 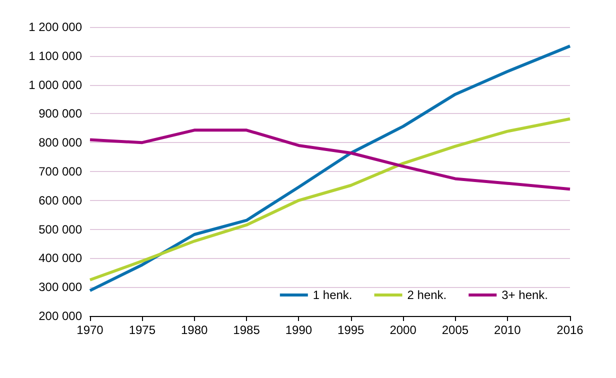 I want to click on y-tick-label: 600 000, so click(x=60, y=200).